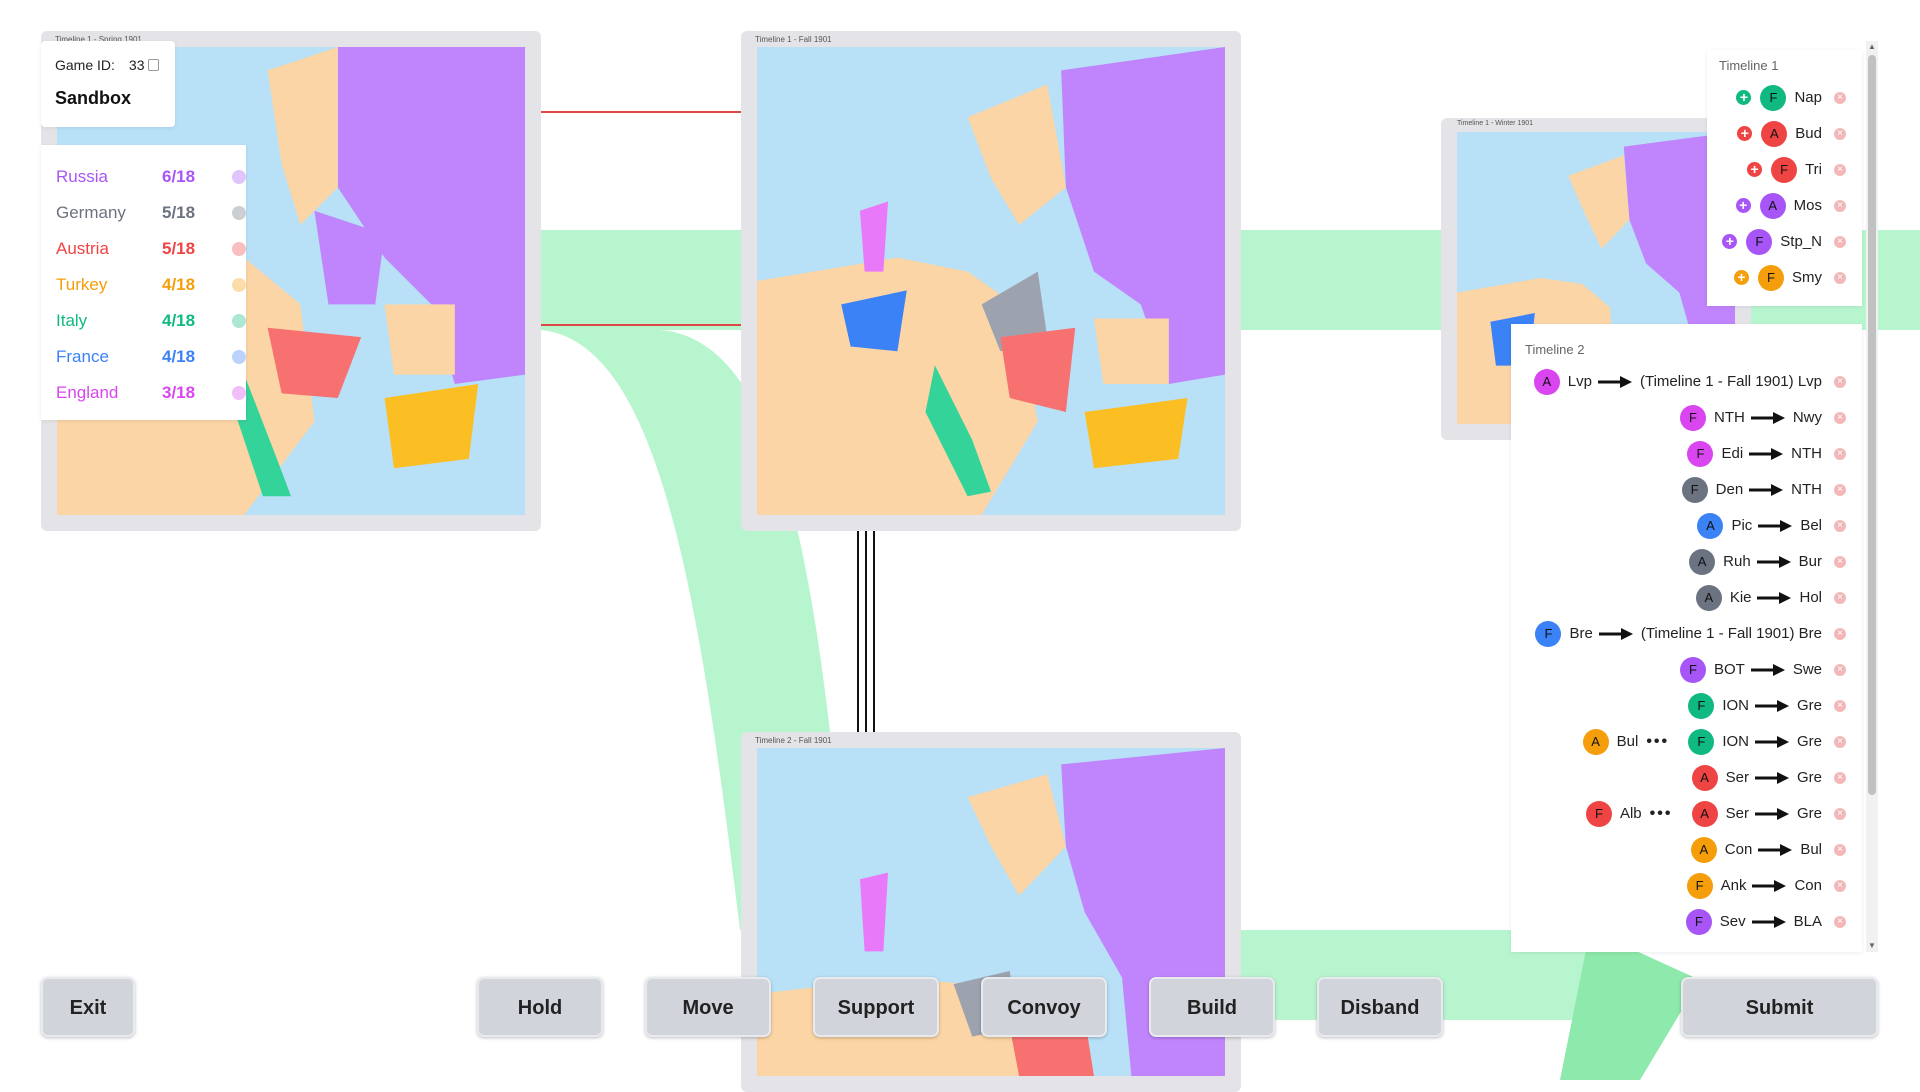 The image size is (1920, 1092). I want to click on map, so click(991, 281).